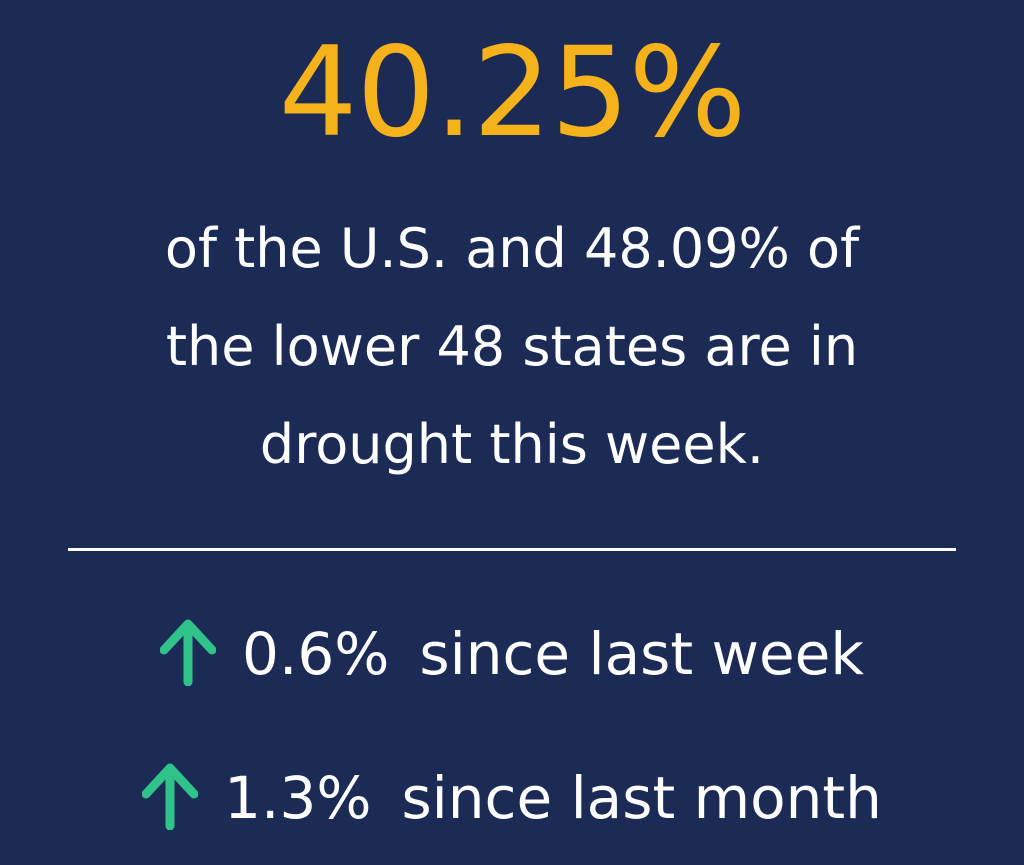  I want to click on drought-percentage: 40.25%, so click(512, 93).